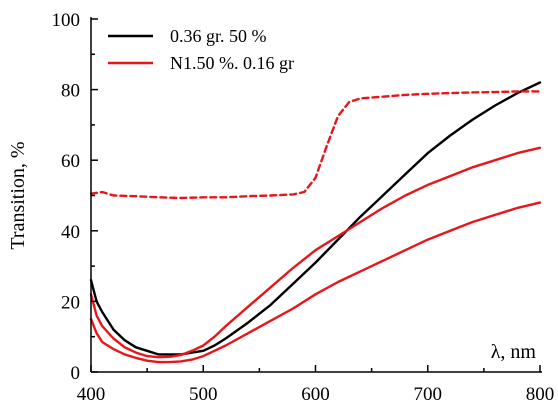  What do you see at coordinates (91, 394) in the screenshot?
I see `x-tick-label: 400` at bounding box center [91, 394].